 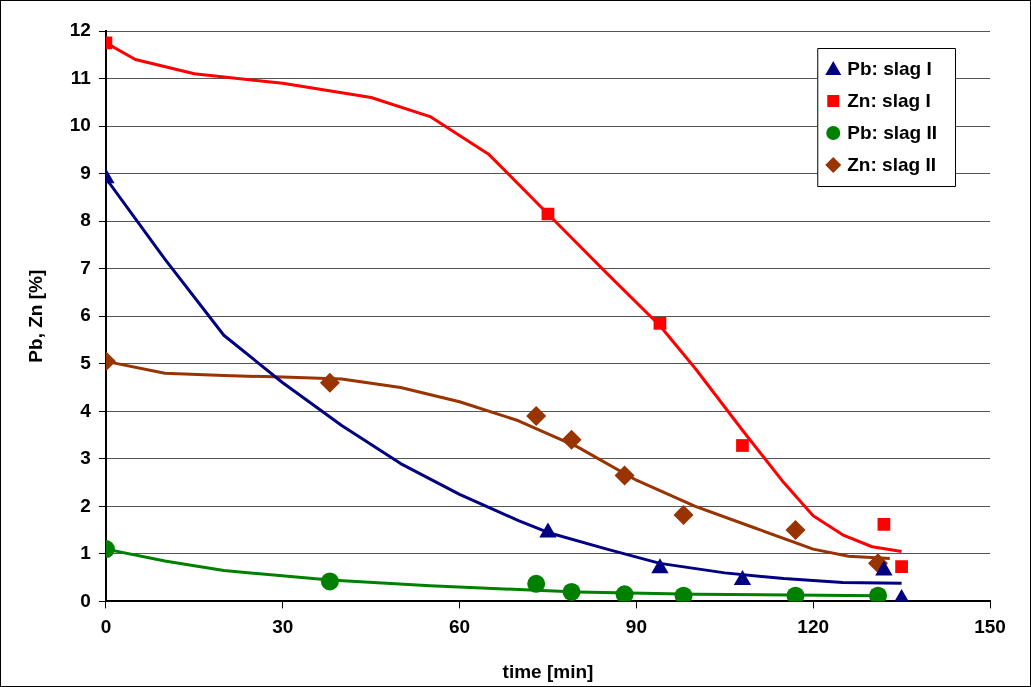 What do you see at coordinates (813, 627) in the screenshot?
I see `x-tick-label: 120` at bounding box center [813, 627].